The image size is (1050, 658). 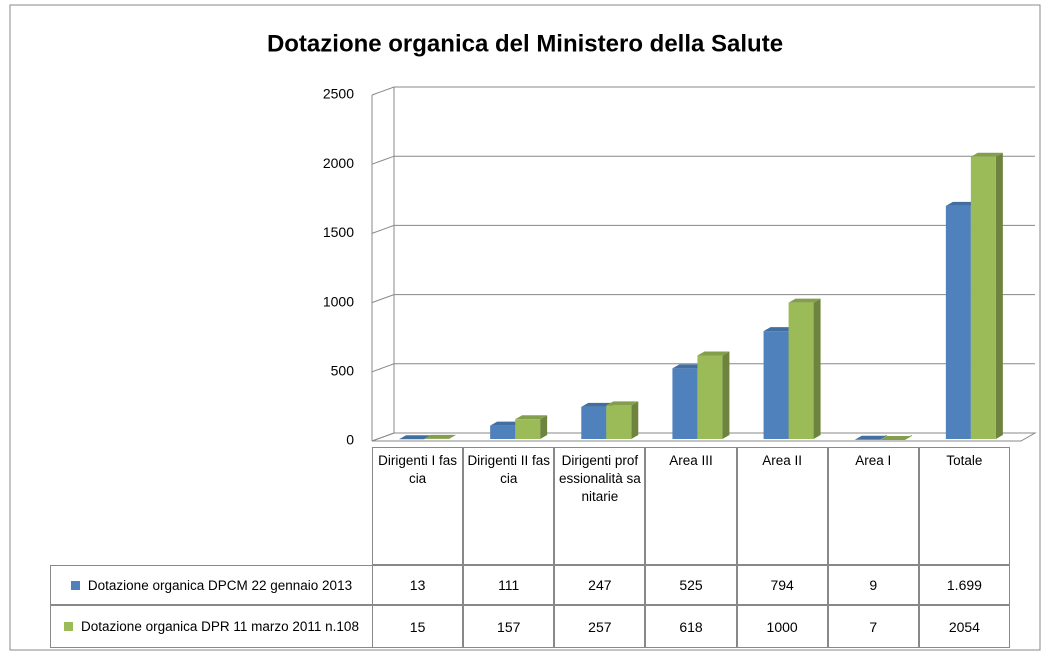 What do you see at coordinates (338, 163) in the screenshot?
I see `y-tick-label: 2000` at bounding box center [338, 163].